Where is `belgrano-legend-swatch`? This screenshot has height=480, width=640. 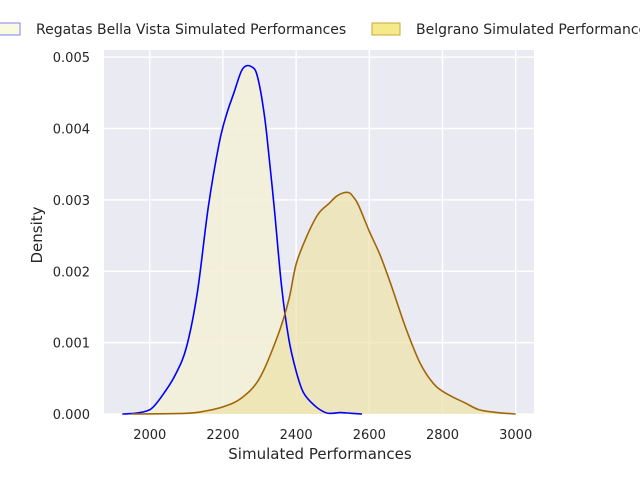 belgrano-legend-swatch is located at coordinates (386, 29).